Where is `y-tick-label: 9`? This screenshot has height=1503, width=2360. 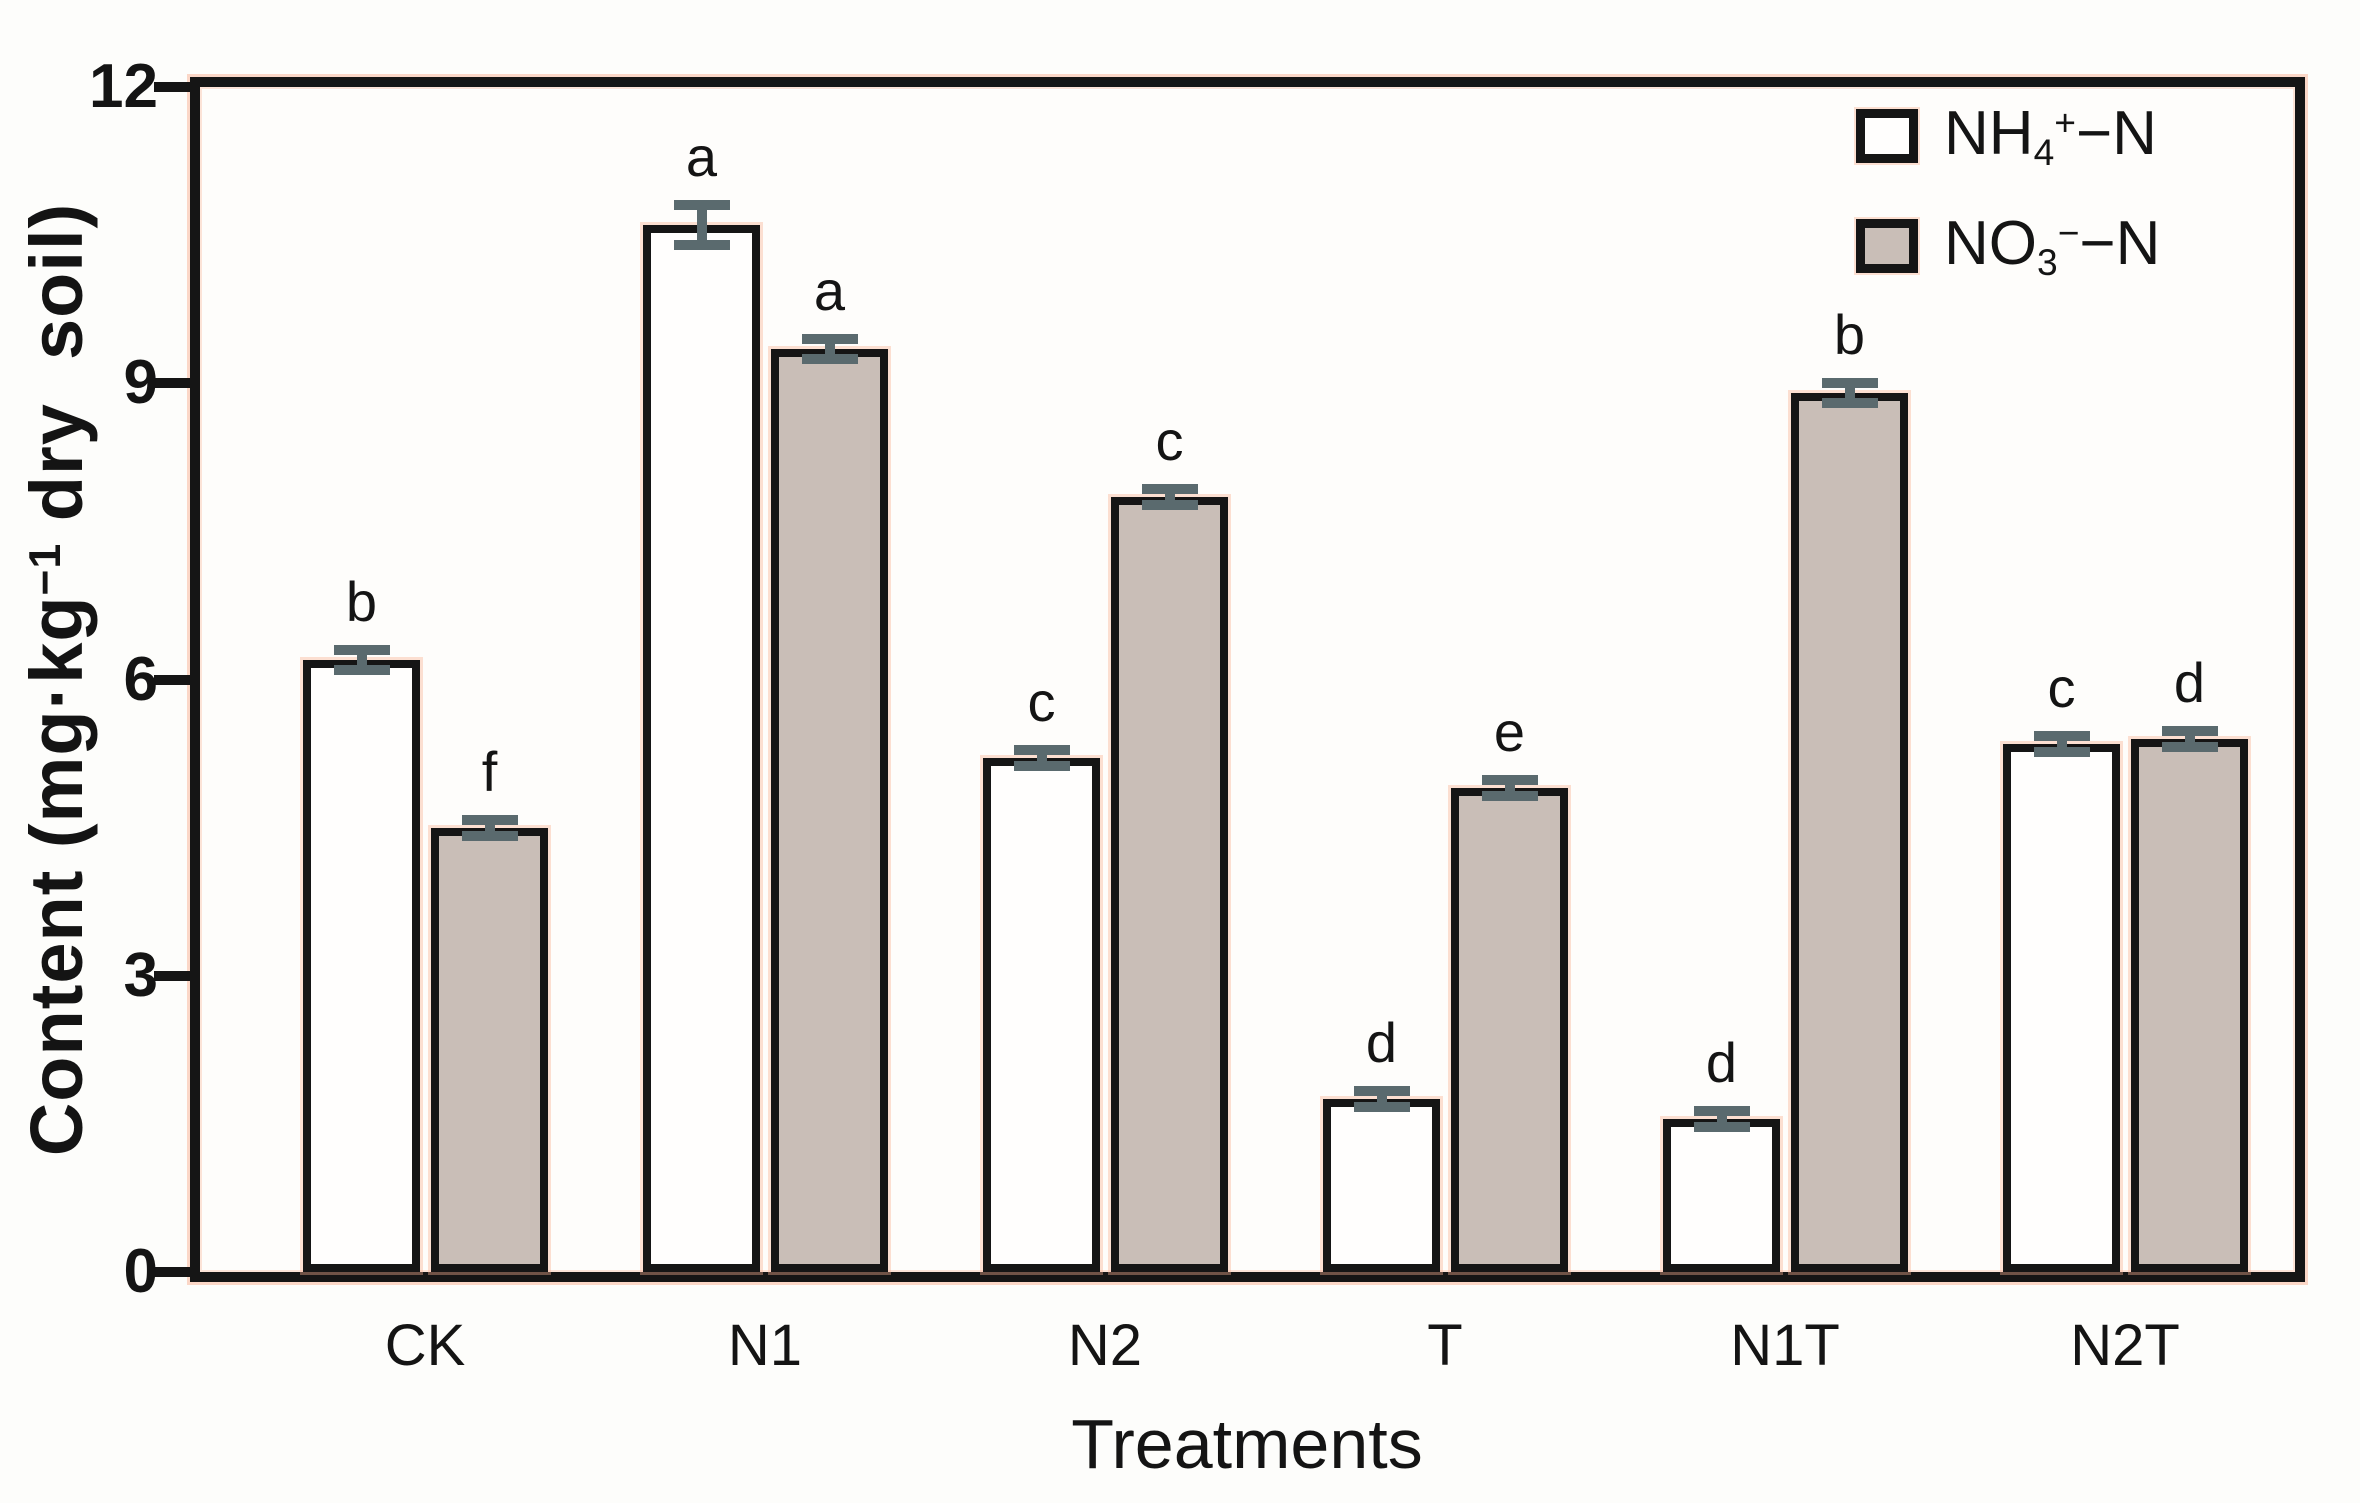 y-tick-label: 9 is located at coordinates (140, 382).